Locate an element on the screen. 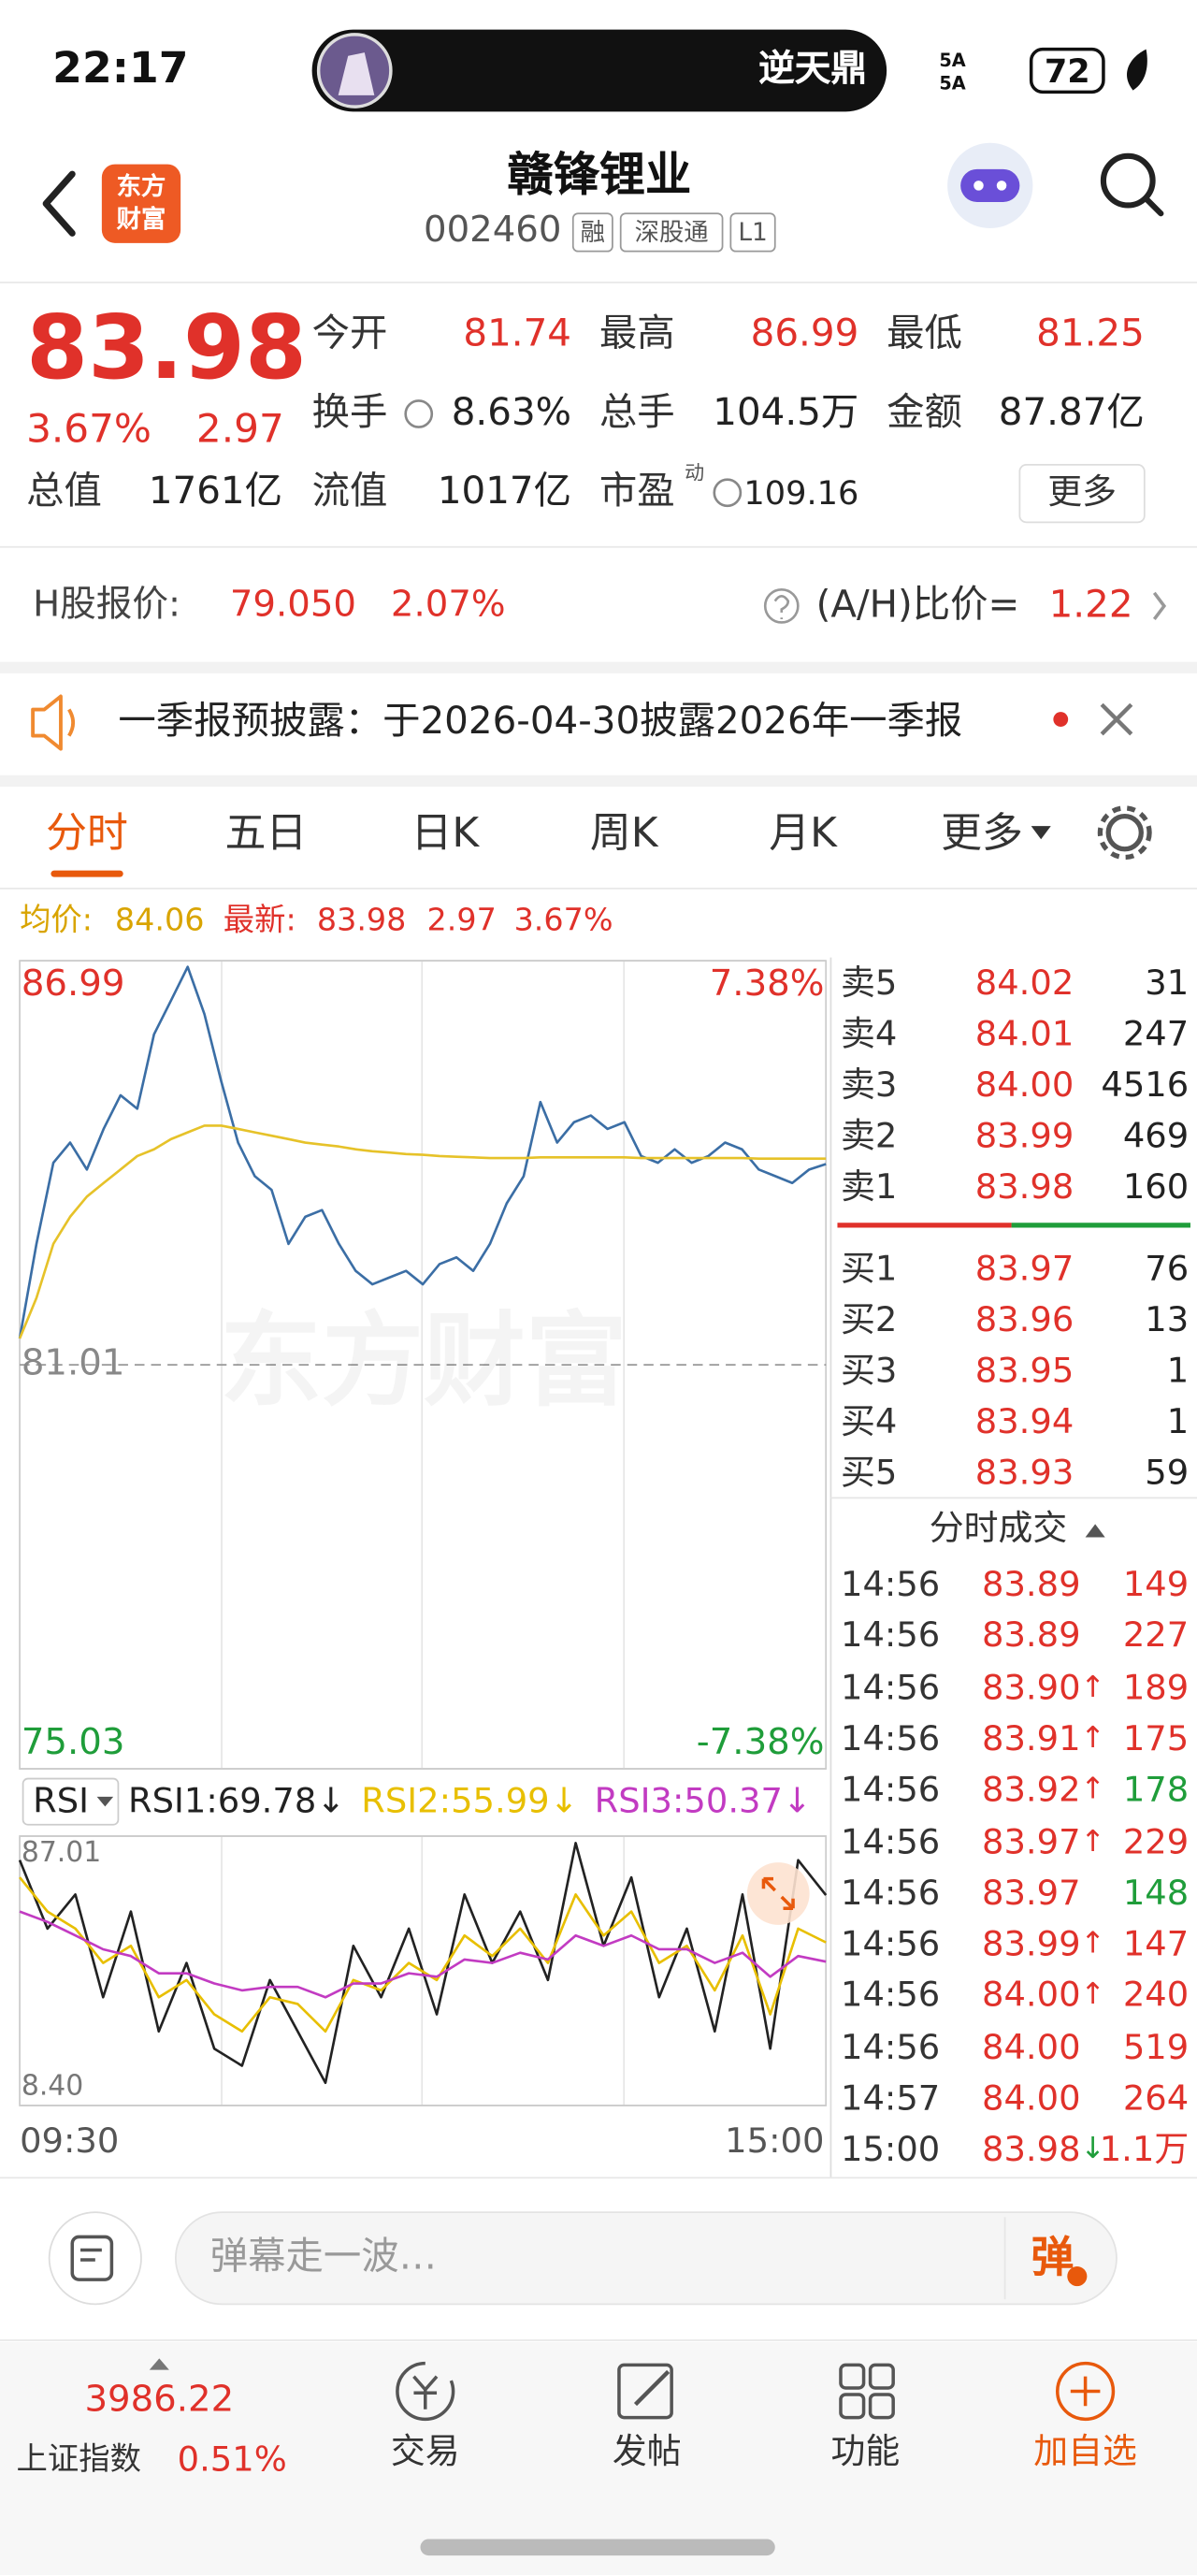  close-notice is located at coordinates (1116, 719).